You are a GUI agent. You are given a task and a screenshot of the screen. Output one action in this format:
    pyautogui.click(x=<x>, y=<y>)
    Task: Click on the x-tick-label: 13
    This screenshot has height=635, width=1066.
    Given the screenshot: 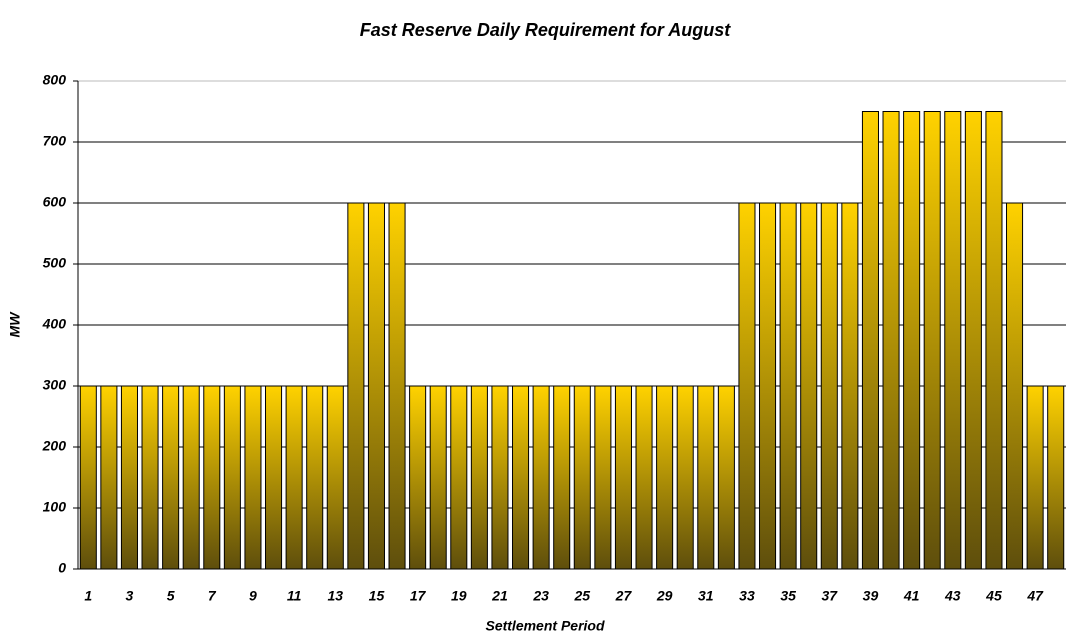 What is the action you would take?
    pyautogui.click(x=336, y=596)
    